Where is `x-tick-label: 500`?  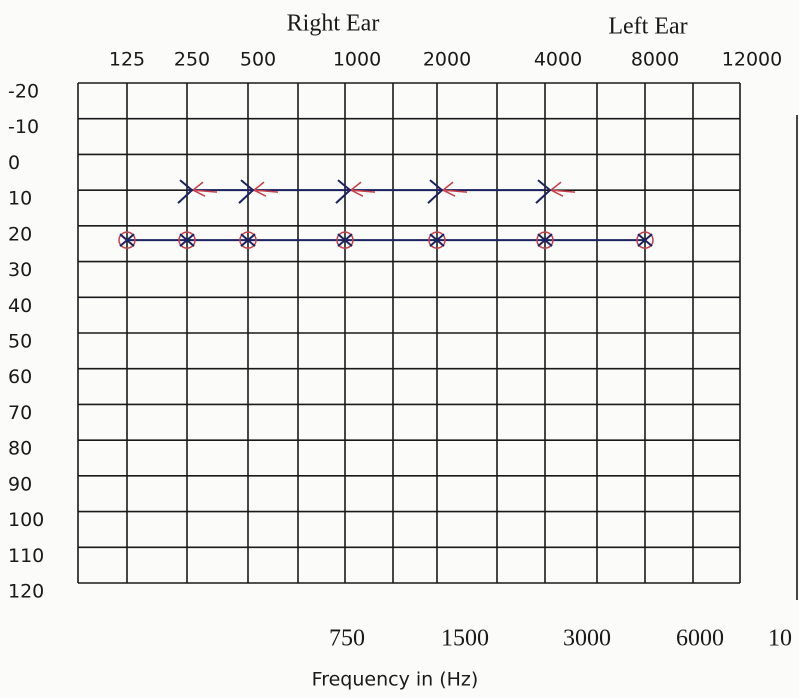 x-tick-label: 500 is located at coordinates (258, 60).